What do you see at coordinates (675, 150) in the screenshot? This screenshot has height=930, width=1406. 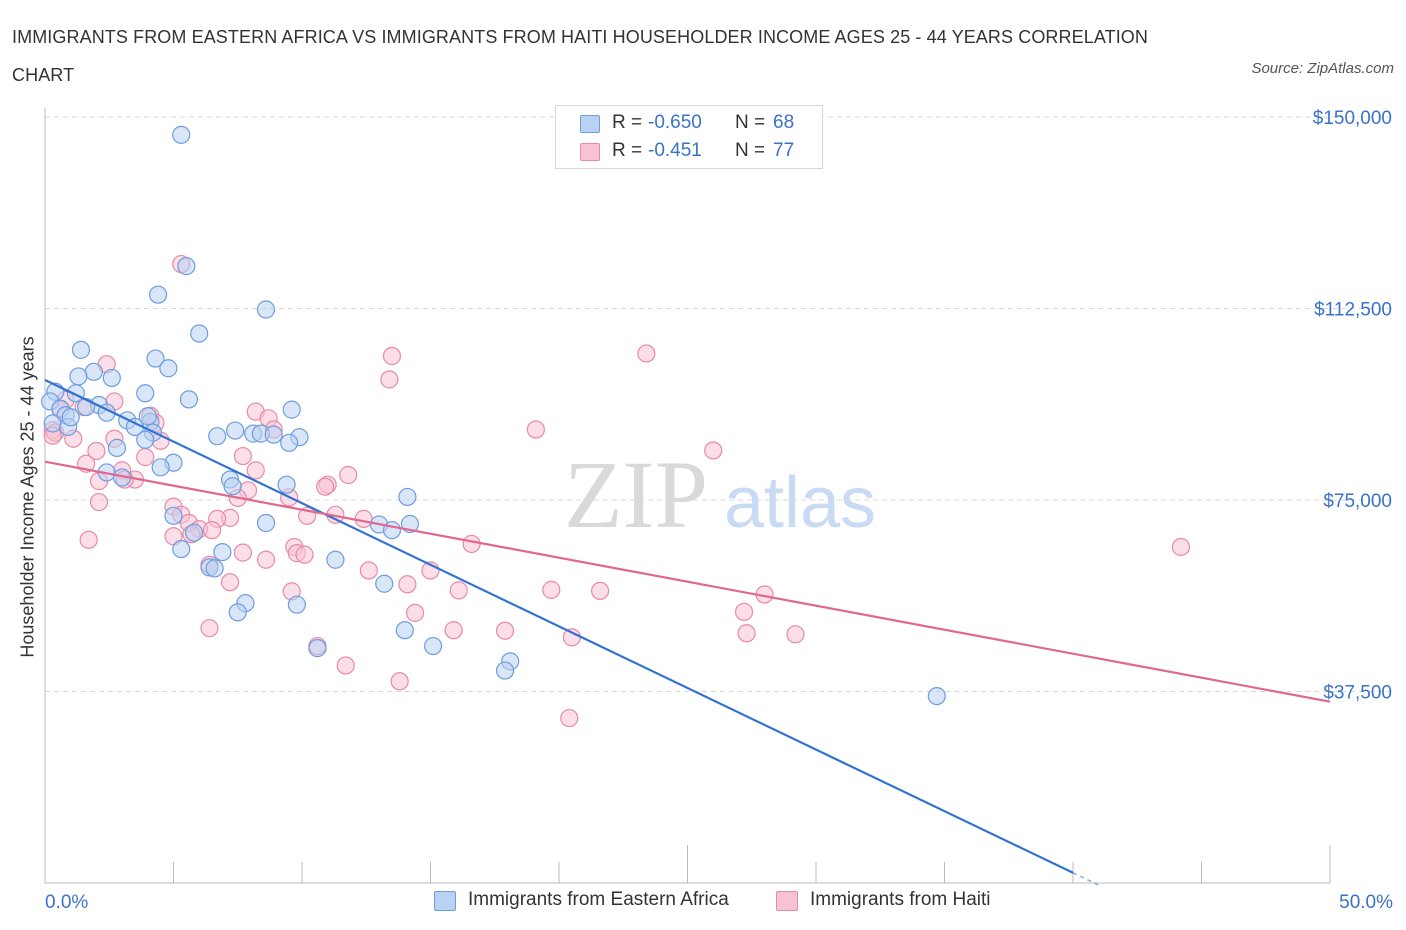 I see `legend-r-value: -0.451` at bounding box center [675, 150].